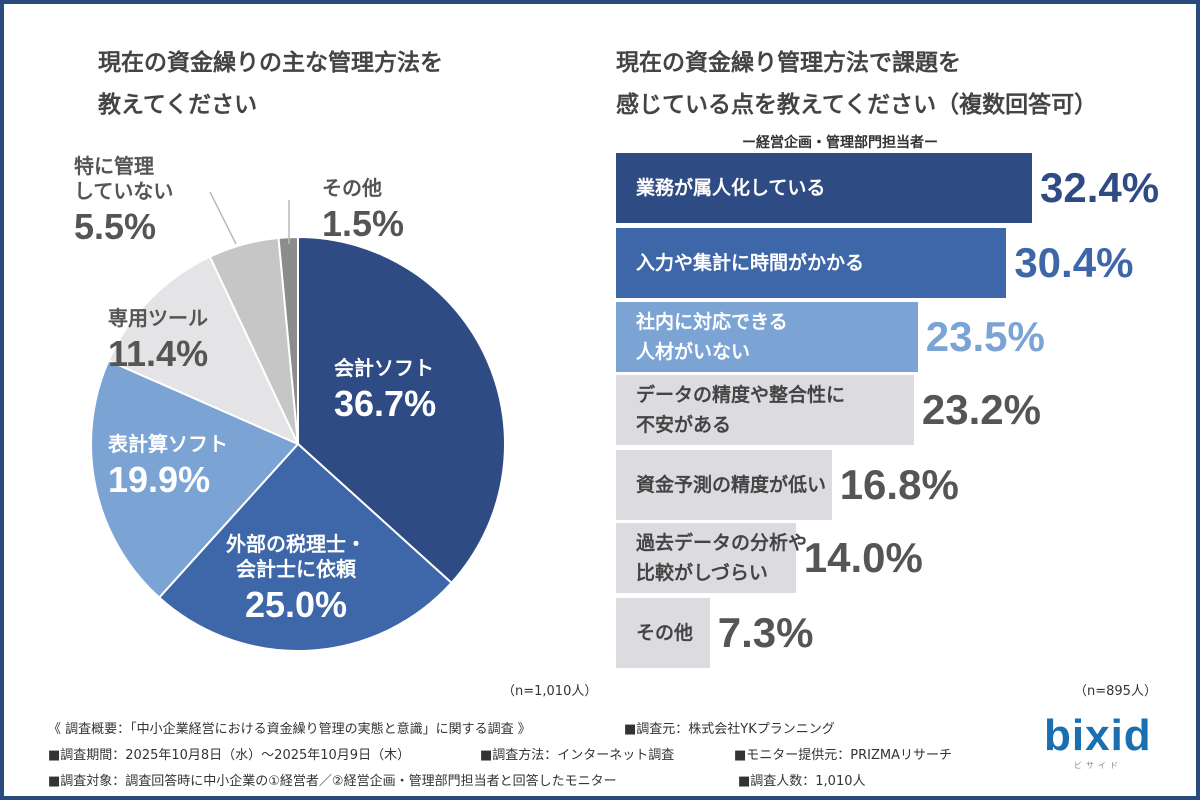 The width and height of the screenshot is (1200, 800). Describe the element at coordinates (384, 368) in the screenshot. I see `pie-label-name: 会計ソフト` at that location.